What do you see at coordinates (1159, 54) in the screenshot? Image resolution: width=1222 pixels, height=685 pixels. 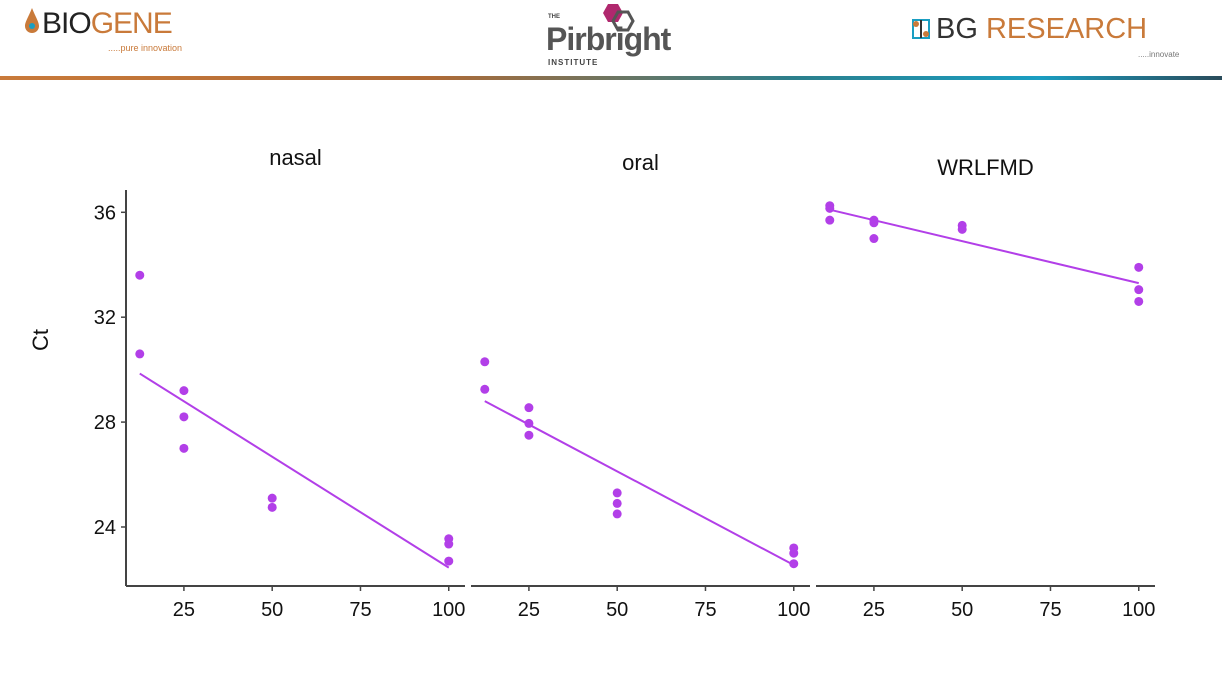 I see `logo-tagline: .....innovate` at bounding box center [1159, 54].